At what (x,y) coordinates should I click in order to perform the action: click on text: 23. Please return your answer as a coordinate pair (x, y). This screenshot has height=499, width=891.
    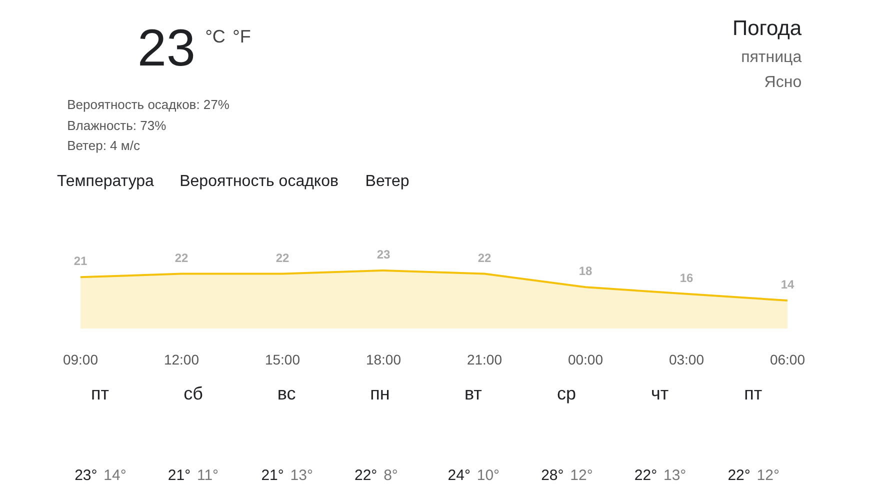
    Looking at the image, I should click on (167, 49).